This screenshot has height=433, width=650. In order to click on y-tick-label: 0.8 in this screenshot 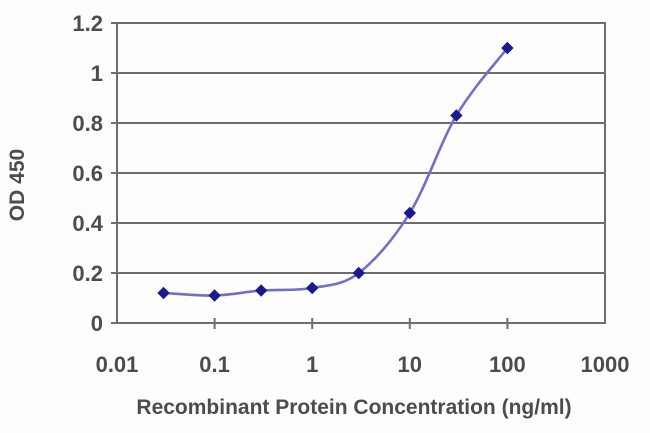, I will do `click(87, 123)`.